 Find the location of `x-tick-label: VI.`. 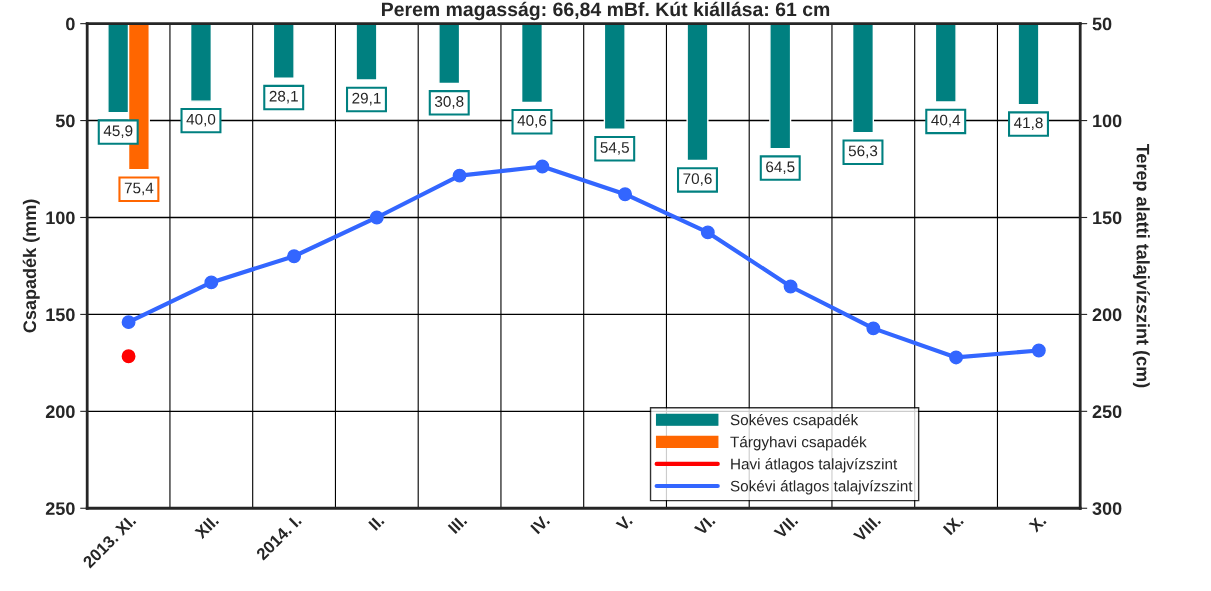

x-tick-label: VI. is located at coordinates (704, 525).